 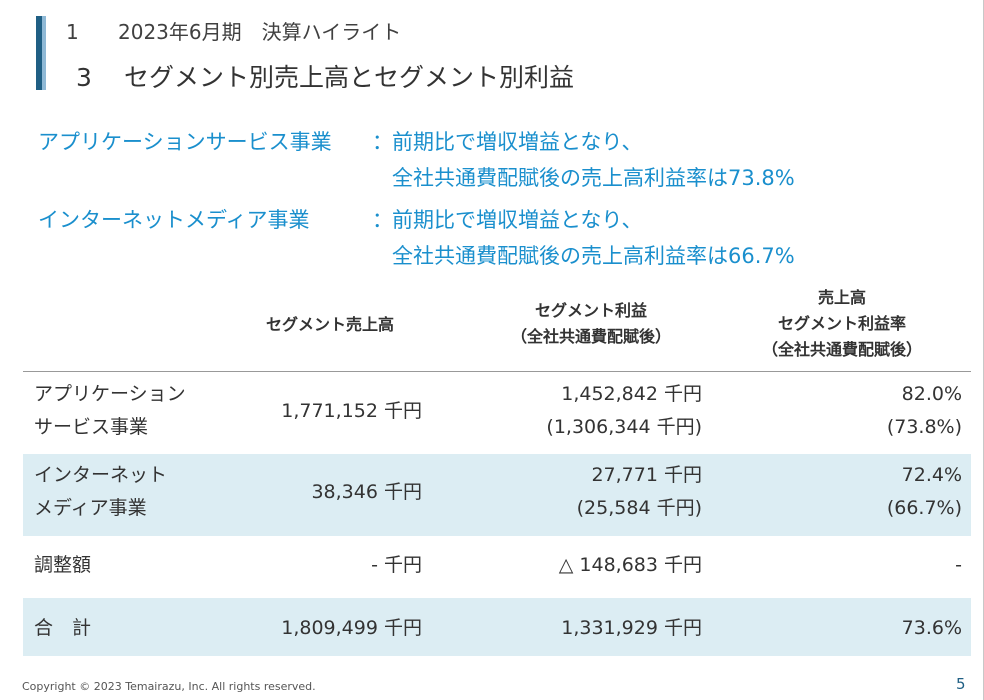 I want to click on row-media-profit-allocated: (25,584 千円), so click(x=639, y=508).